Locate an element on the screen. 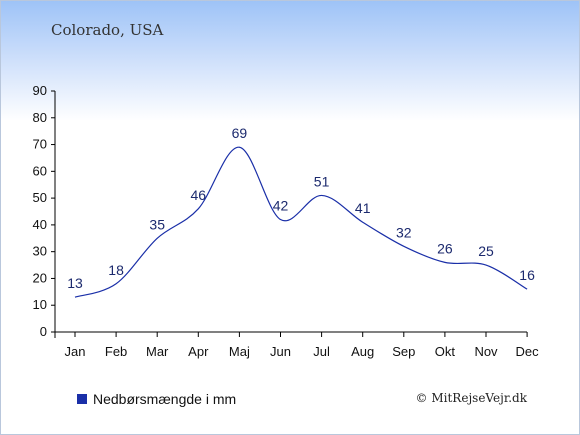 The image size is (580, 435). y-tick-label: 50 is located at coordinates (40, 197).